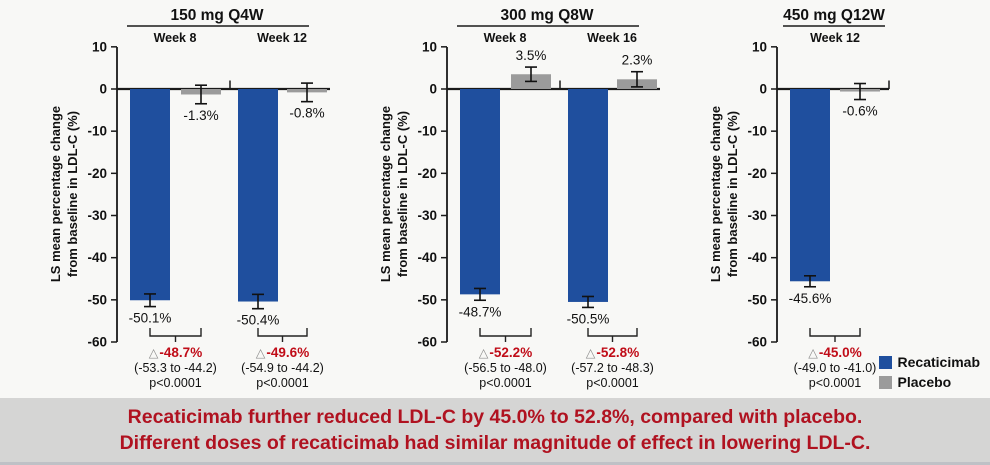 The image size is (990, 465). Describe the element at coordinates (480, 311) in the screenshot. I see `bar-value-label: -48.7%` at that location.